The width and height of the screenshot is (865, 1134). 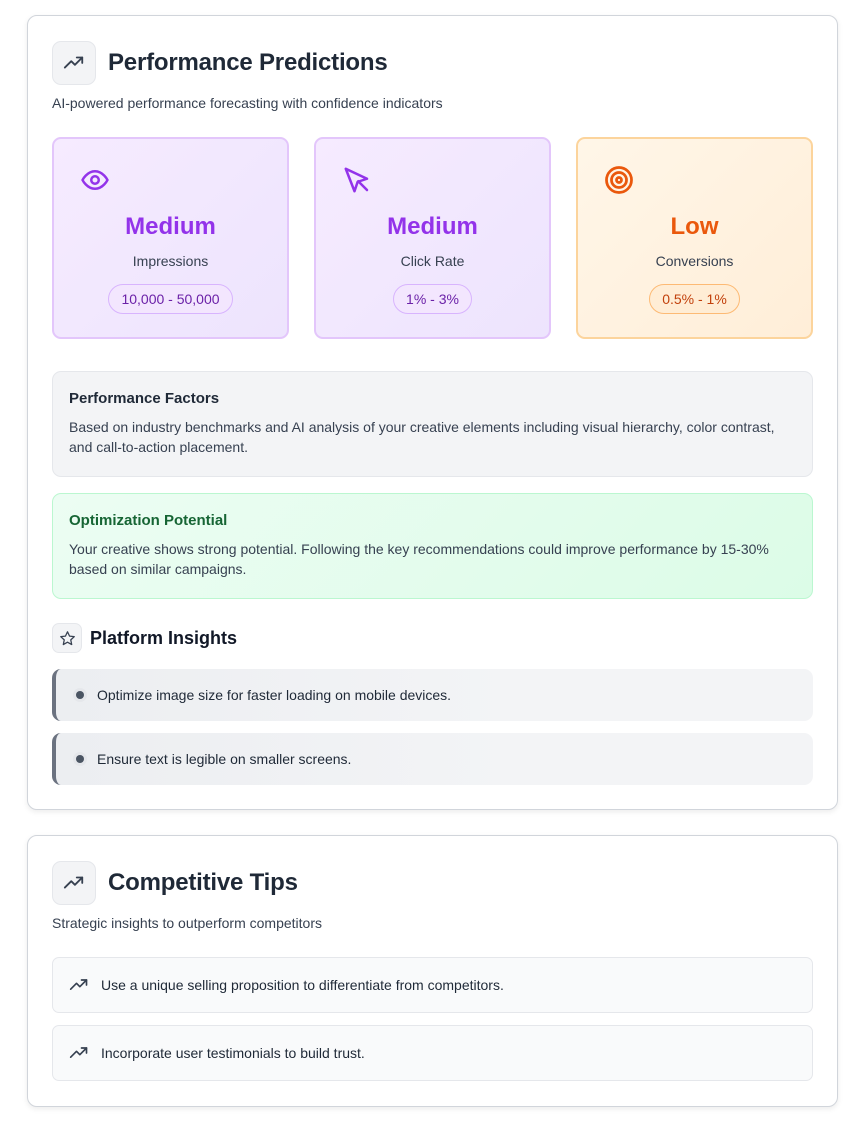 I want to click on target-icon, so click(x=619, y=180).